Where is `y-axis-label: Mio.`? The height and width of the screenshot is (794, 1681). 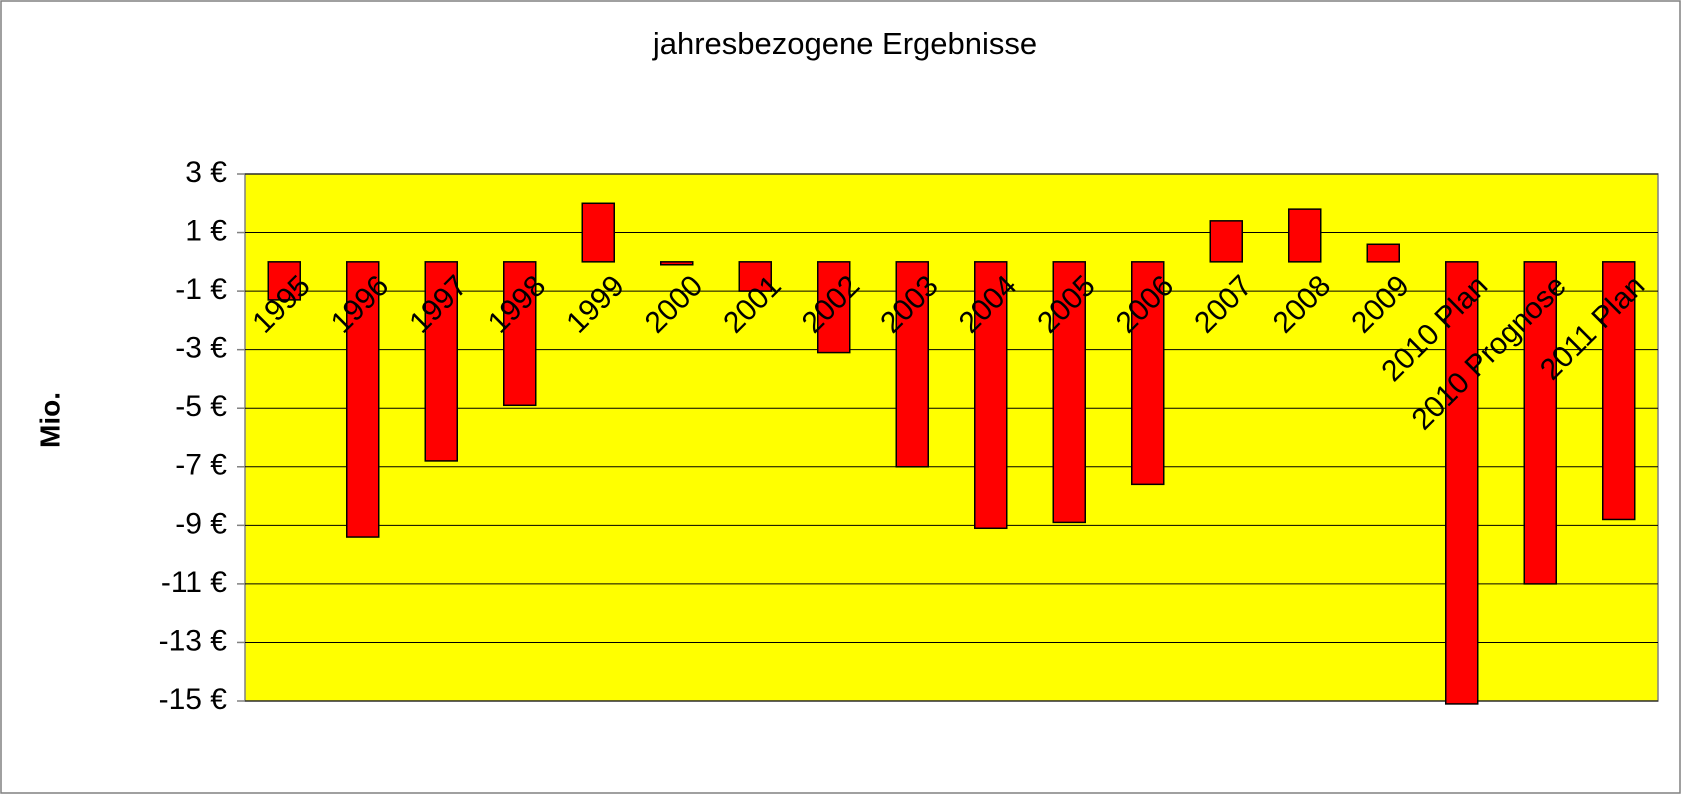 y-axis-label: Mio. is located at coordinates (49, 420).